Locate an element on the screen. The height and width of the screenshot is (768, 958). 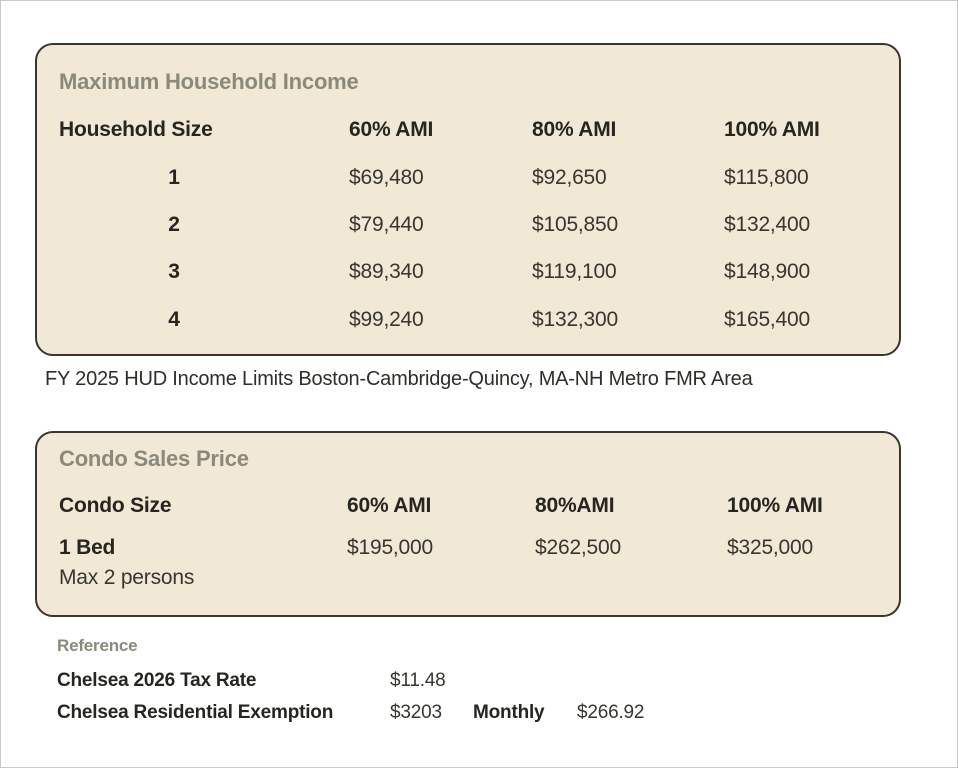
reference-section-title: Reference is located at coordinates (97, 645).